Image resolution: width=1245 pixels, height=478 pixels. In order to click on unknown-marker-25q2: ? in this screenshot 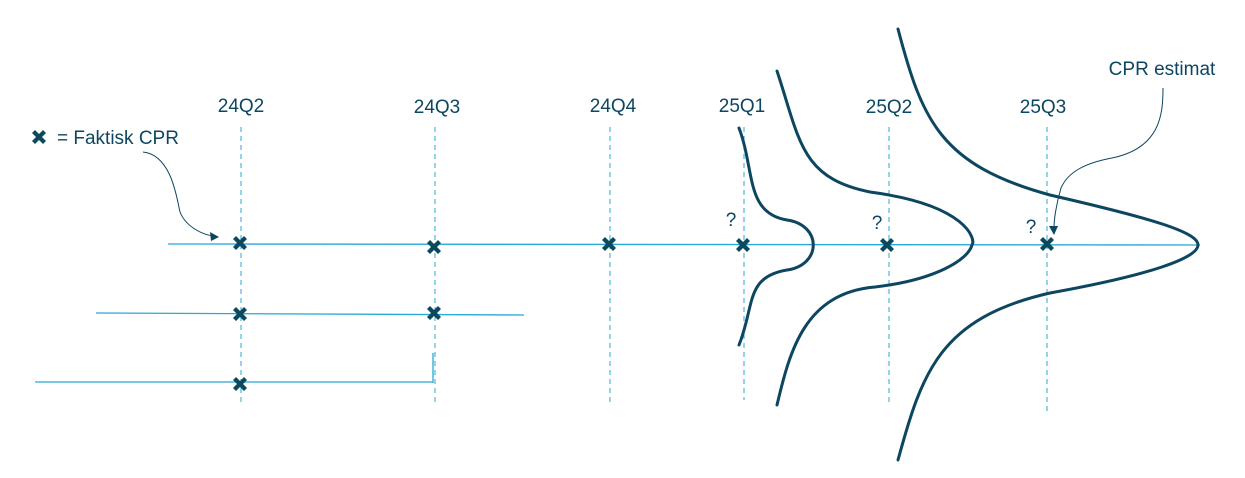, I will do `click(877, 223)`.